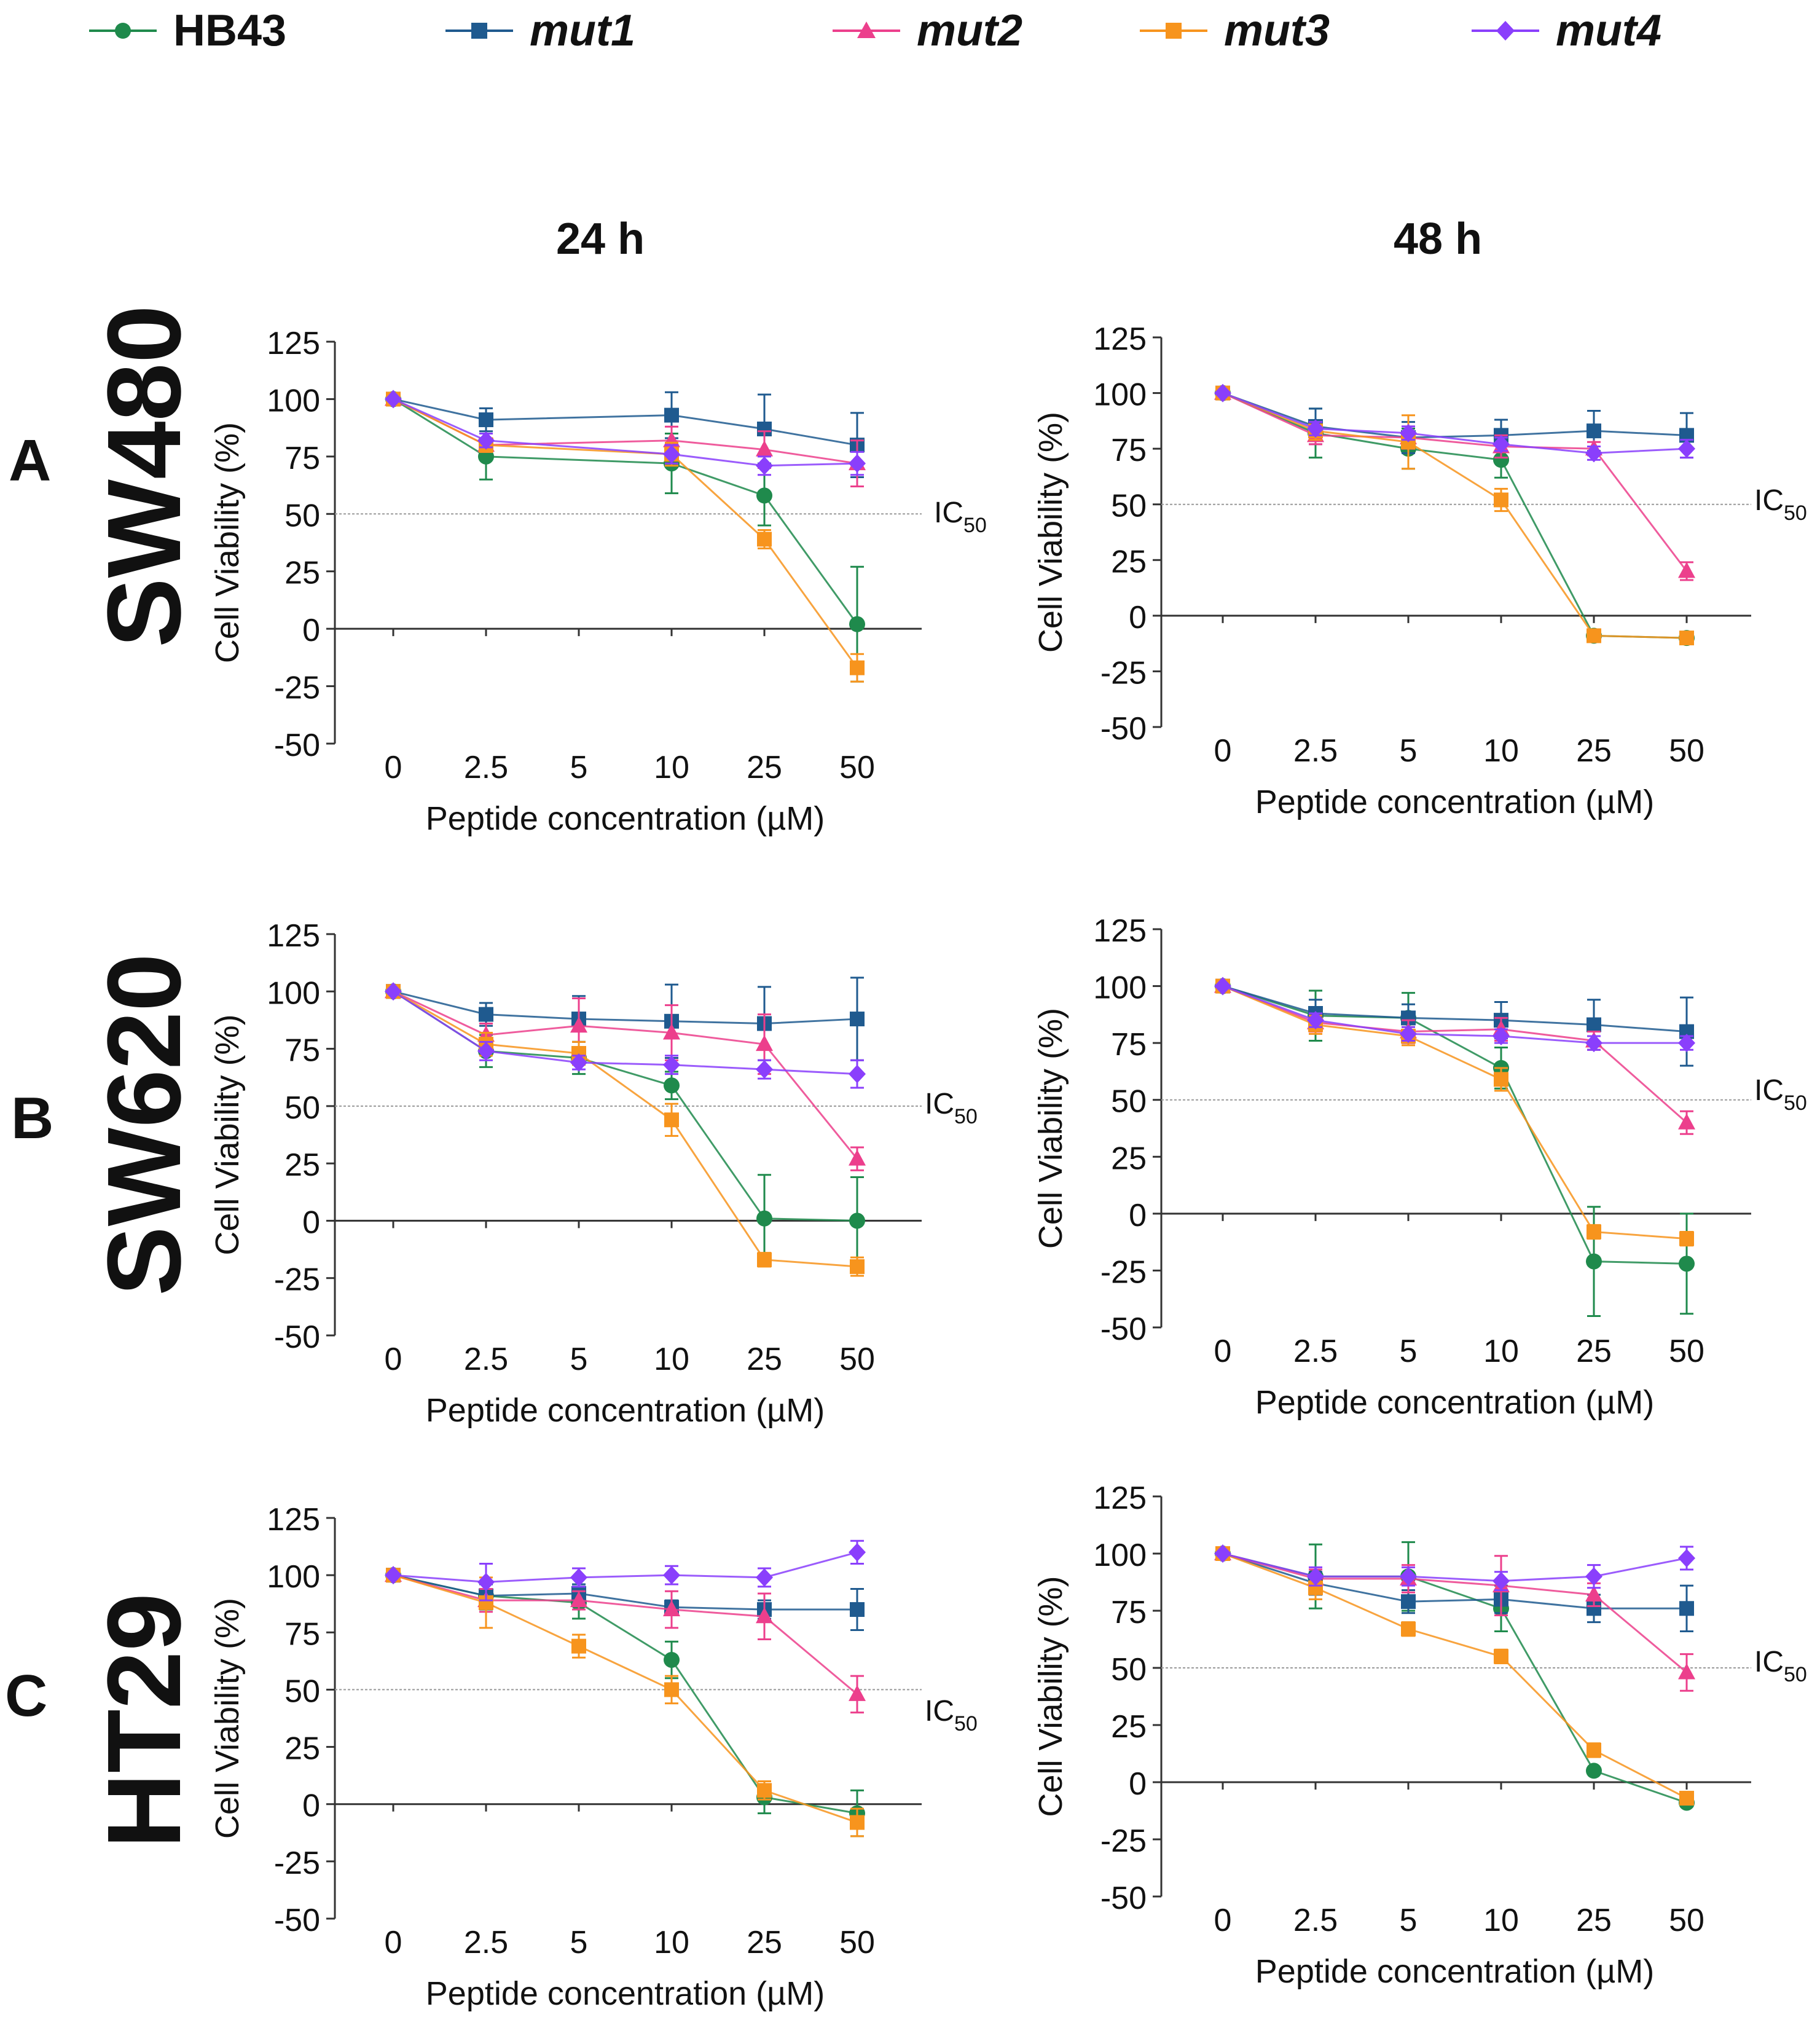 The image size is (1820, 2036). What do you see at coordinates (32, 1118) in the screenshot?
I see `row-letter-b: B` at bounding box center [32, 1118].